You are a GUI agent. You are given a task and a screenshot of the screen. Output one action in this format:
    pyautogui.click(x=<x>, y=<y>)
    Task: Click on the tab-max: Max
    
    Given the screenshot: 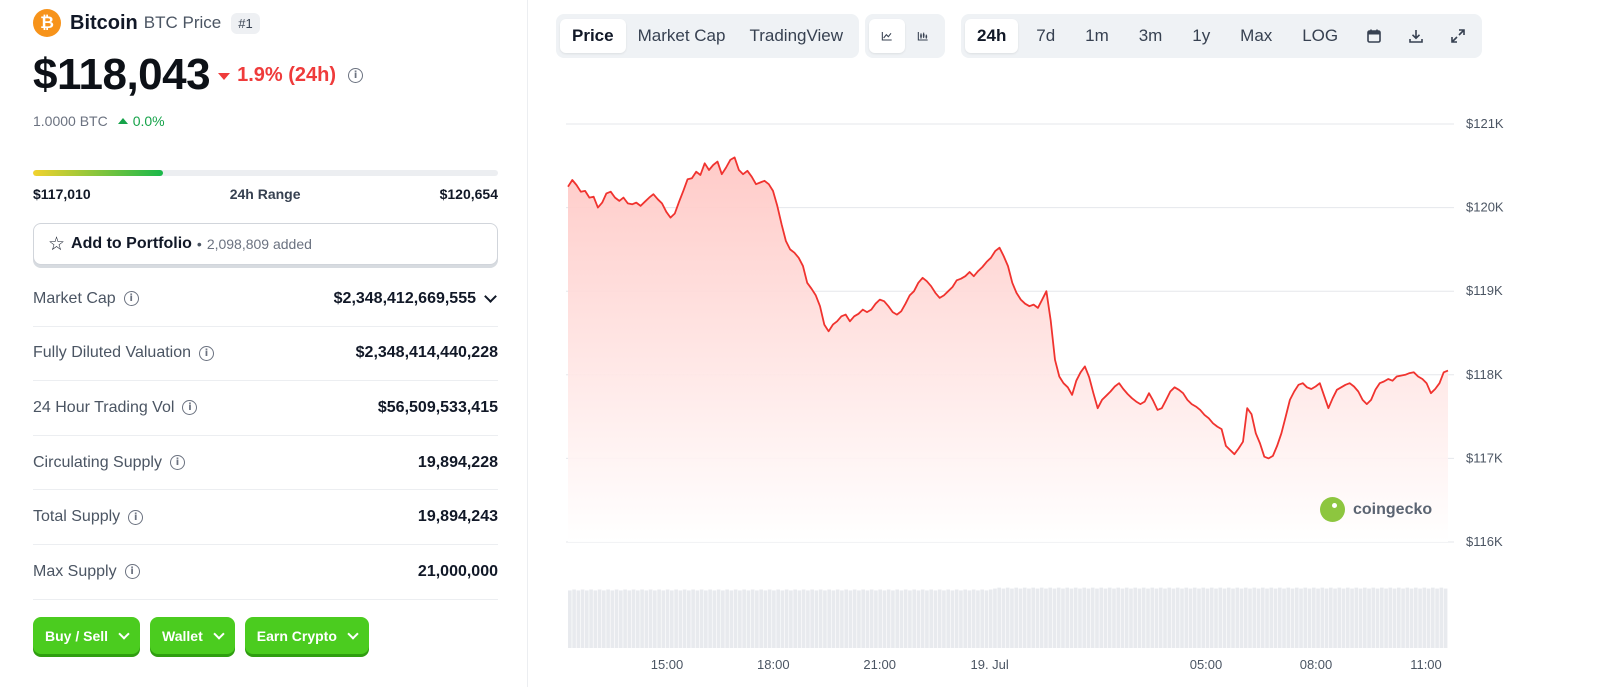 What is the action you would take?
    pyautogui.click(x=1256, y=35)
    